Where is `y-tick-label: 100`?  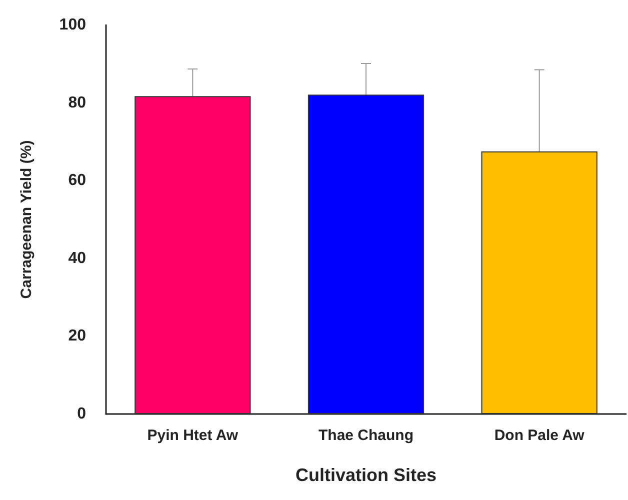 y-tick-label: 100 is located at coordinates (72, 25).